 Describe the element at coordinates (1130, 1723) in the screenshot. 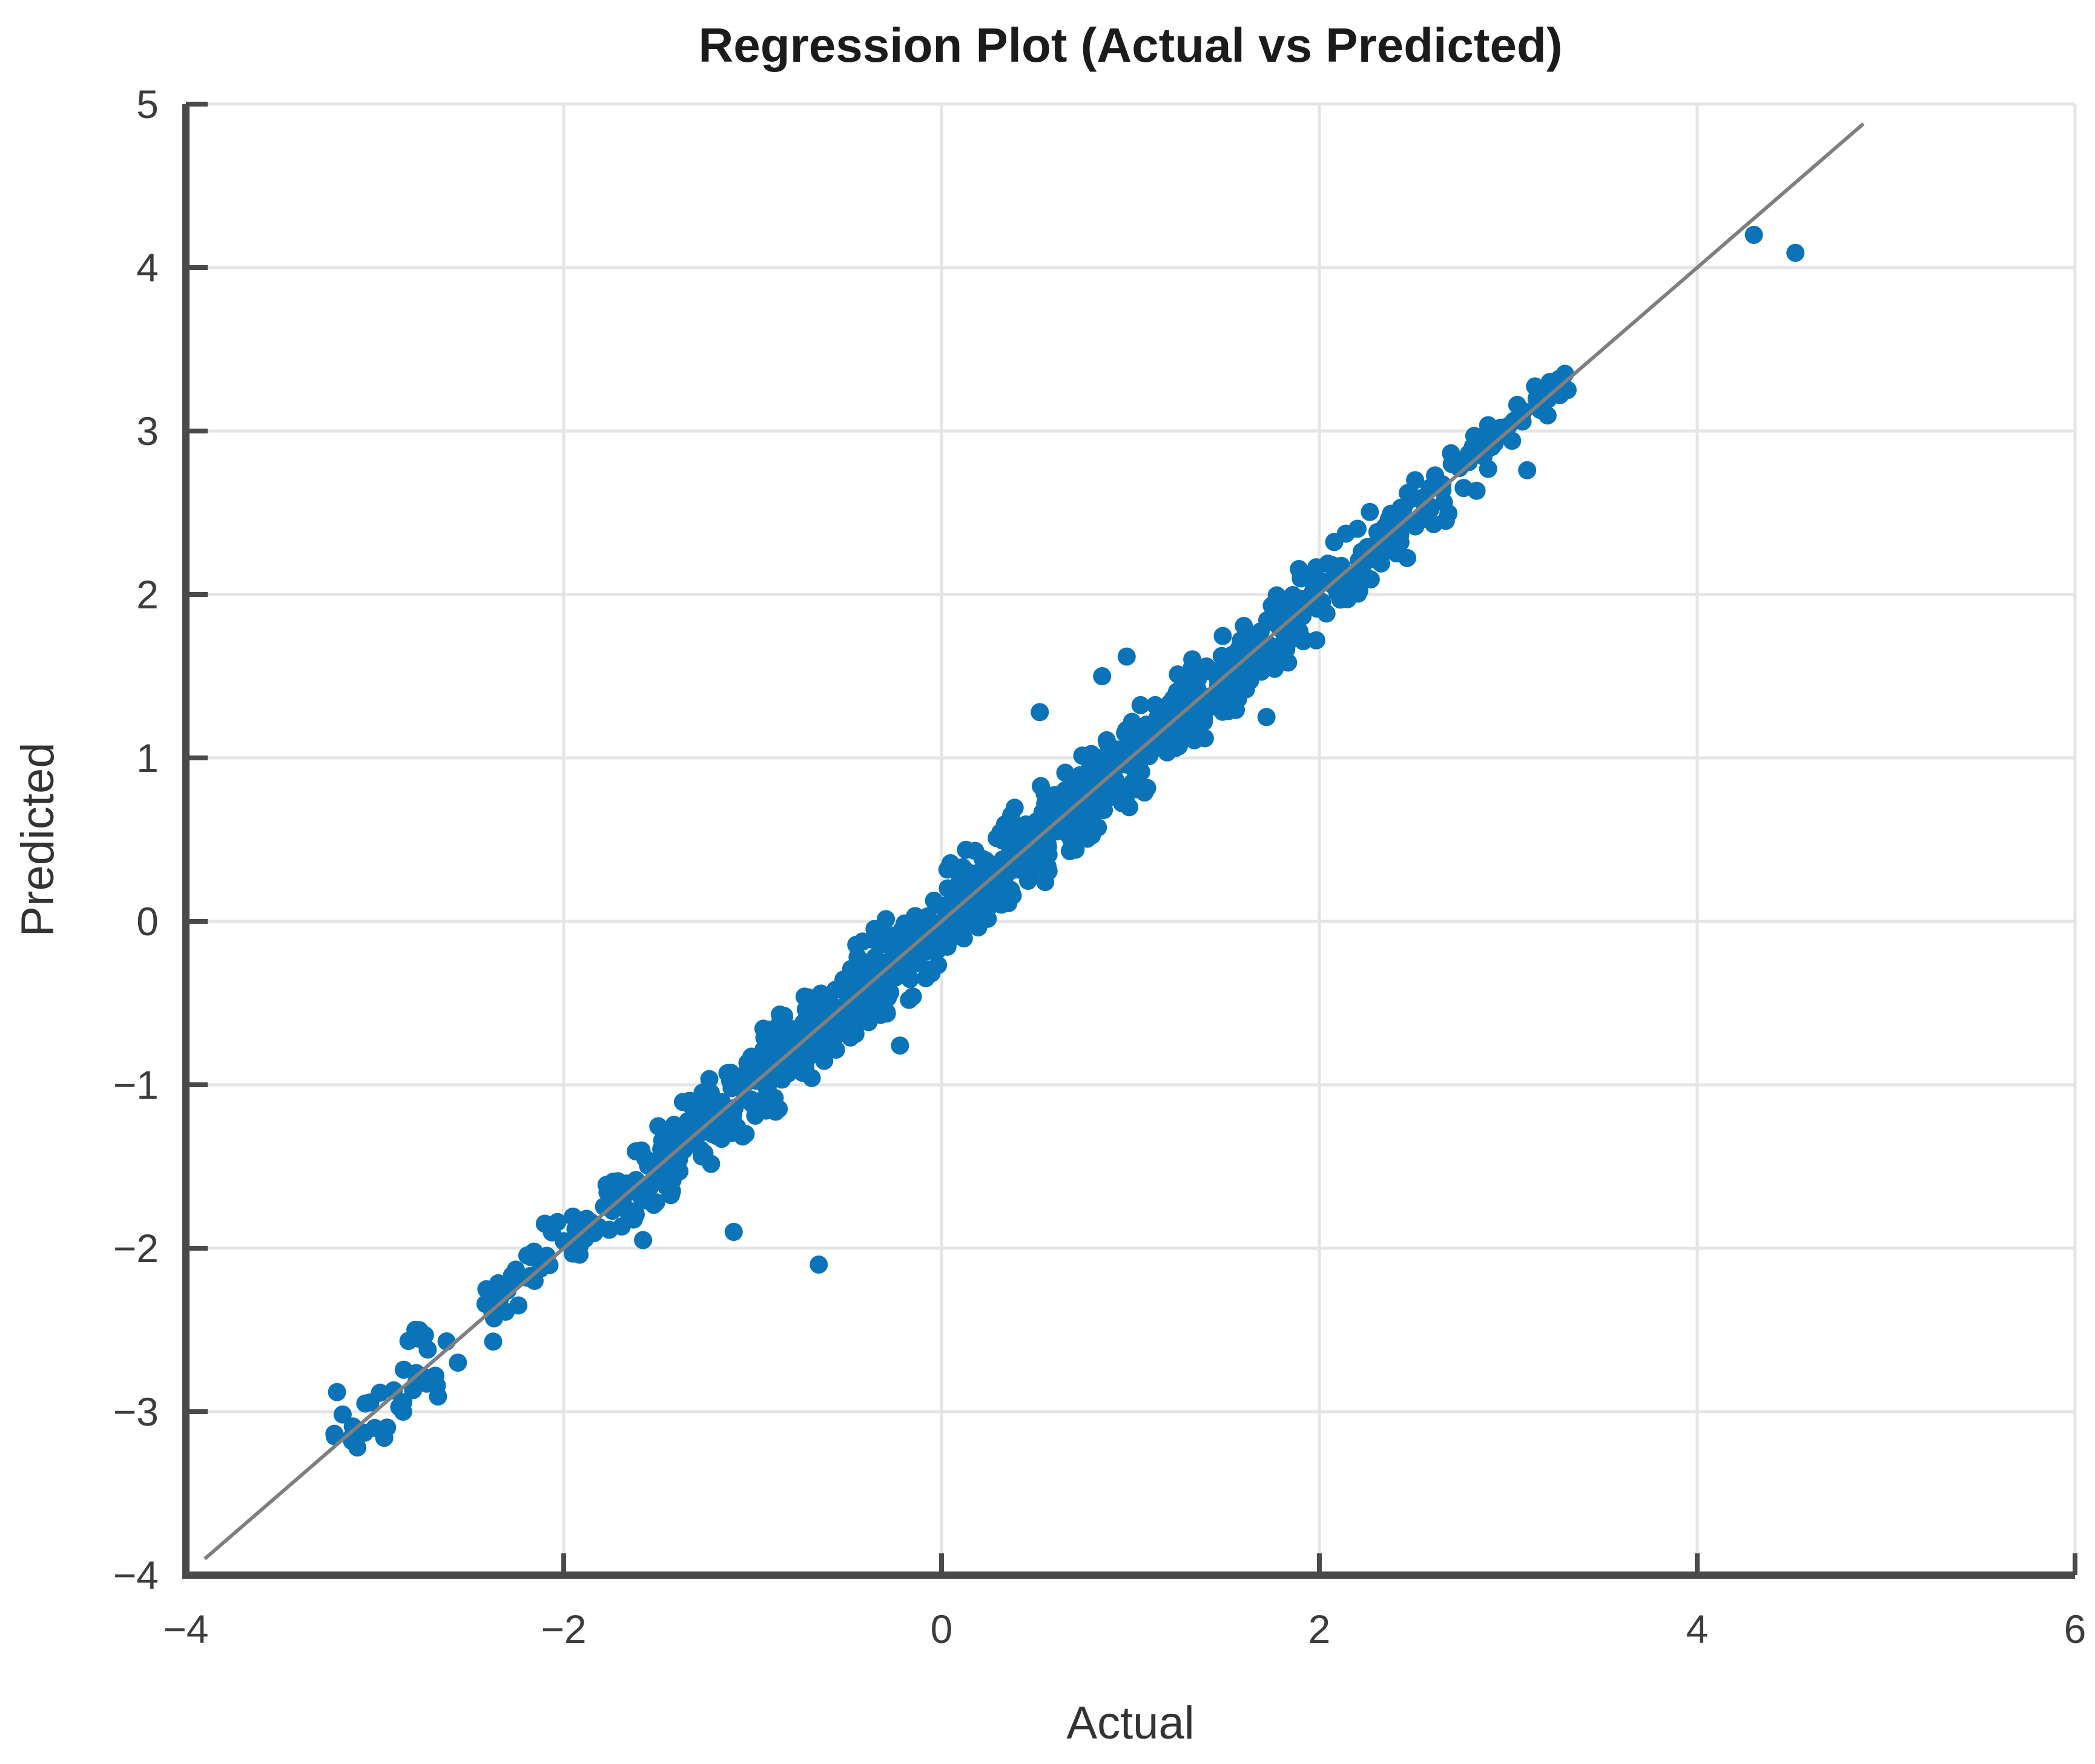

I see `x-axis-label: Actual` at that location.